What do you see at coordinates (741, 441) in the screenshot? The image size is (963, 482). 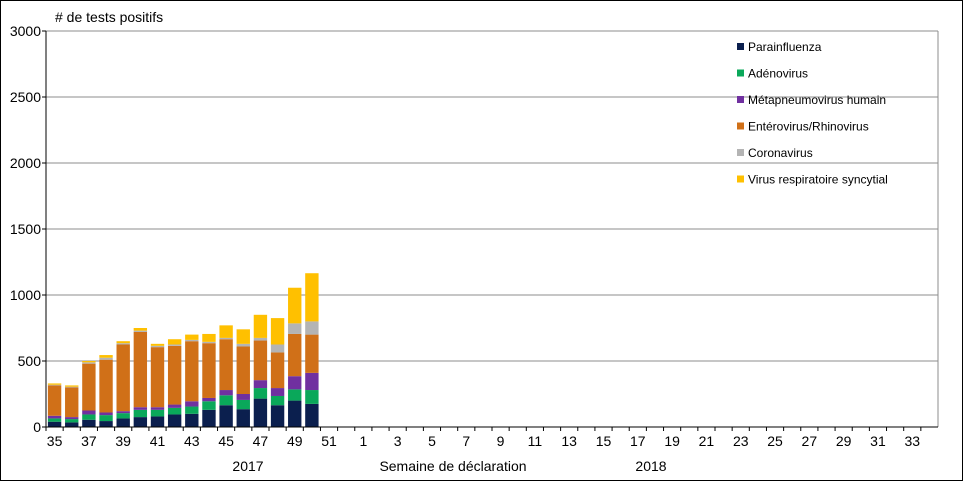 I see `x-tick-label: 23` at bounding box center [741, 441].